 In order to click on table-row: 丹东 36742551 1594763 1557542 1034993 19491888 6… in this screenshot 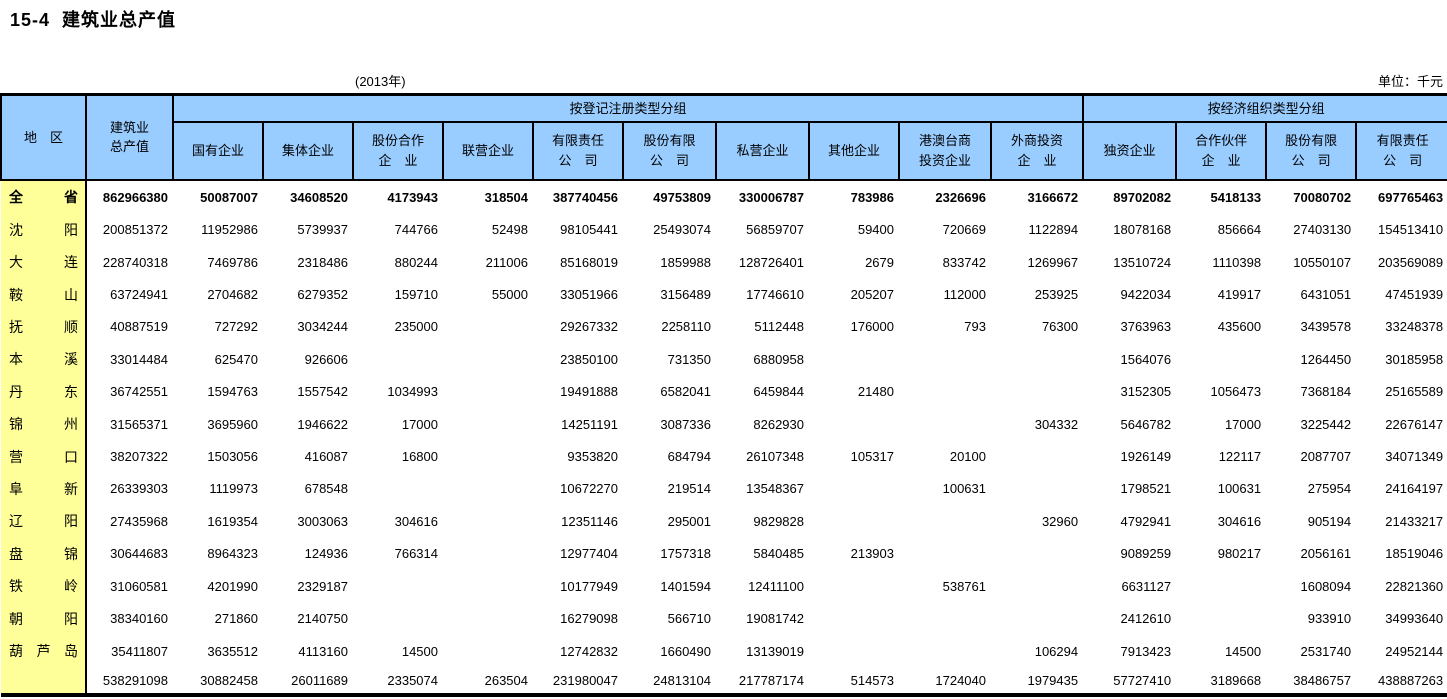, I will do `click(724, 391)`.